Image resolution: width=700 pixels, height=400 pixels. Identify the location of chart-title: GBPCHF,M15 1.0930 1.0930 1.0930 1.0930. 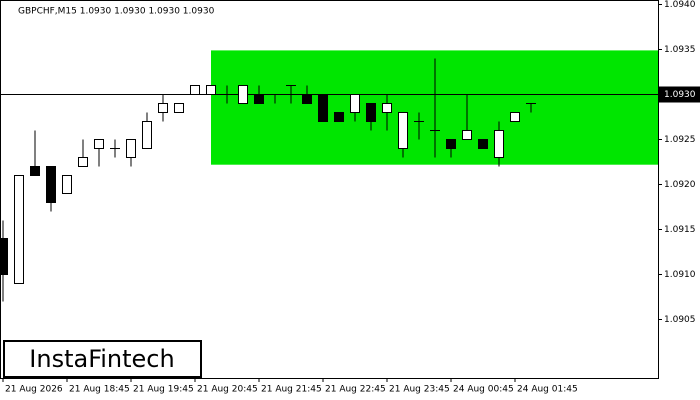
(116, 12).